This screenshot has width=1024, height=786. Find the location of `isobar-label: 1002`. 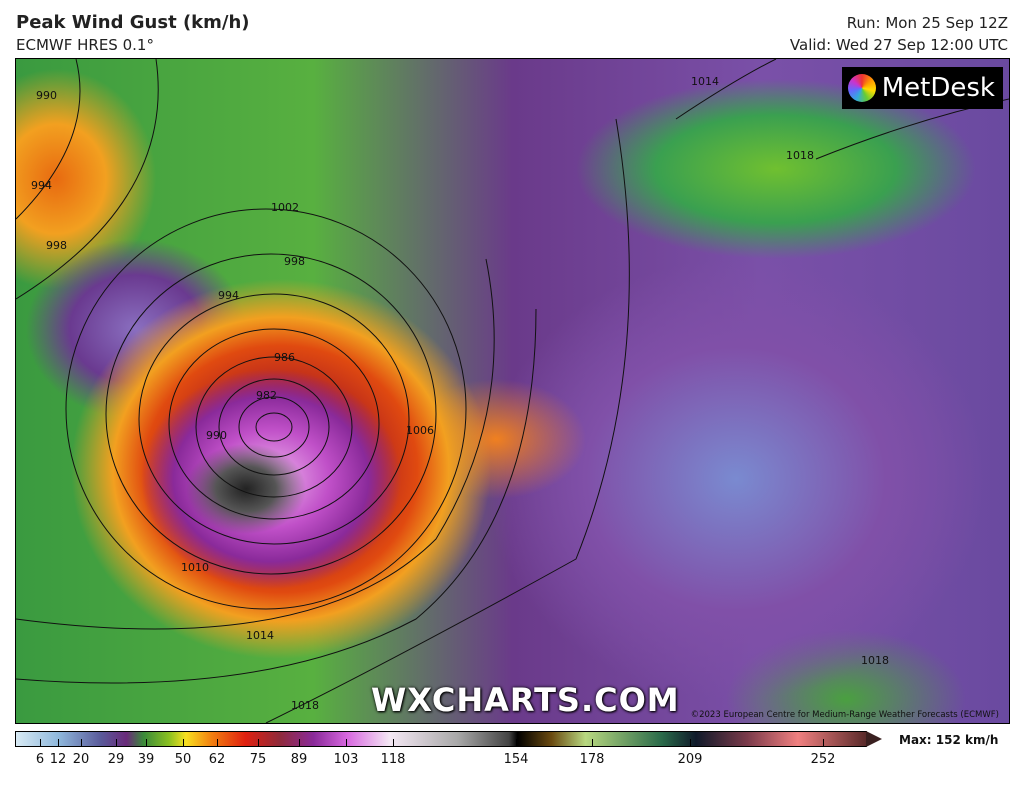

isobar-label: 1002 is located at coordinates (285, 207).